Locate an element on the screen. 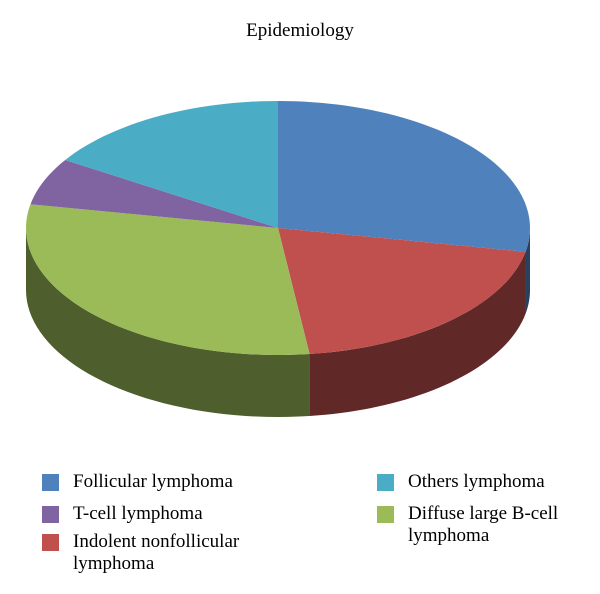 This screenshot has height=594, width=600. legend-label: Indolent nonfollicular lymphoma is located at coordinates (156, 552).